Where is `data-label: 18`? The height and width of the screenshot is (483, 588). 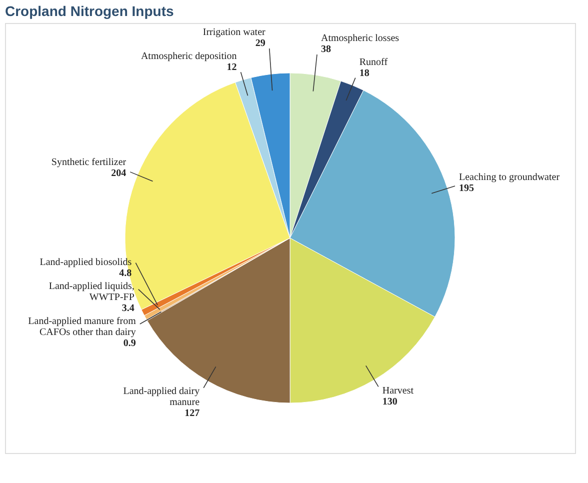
data-label: 18 is located at coordinates (364, 74).